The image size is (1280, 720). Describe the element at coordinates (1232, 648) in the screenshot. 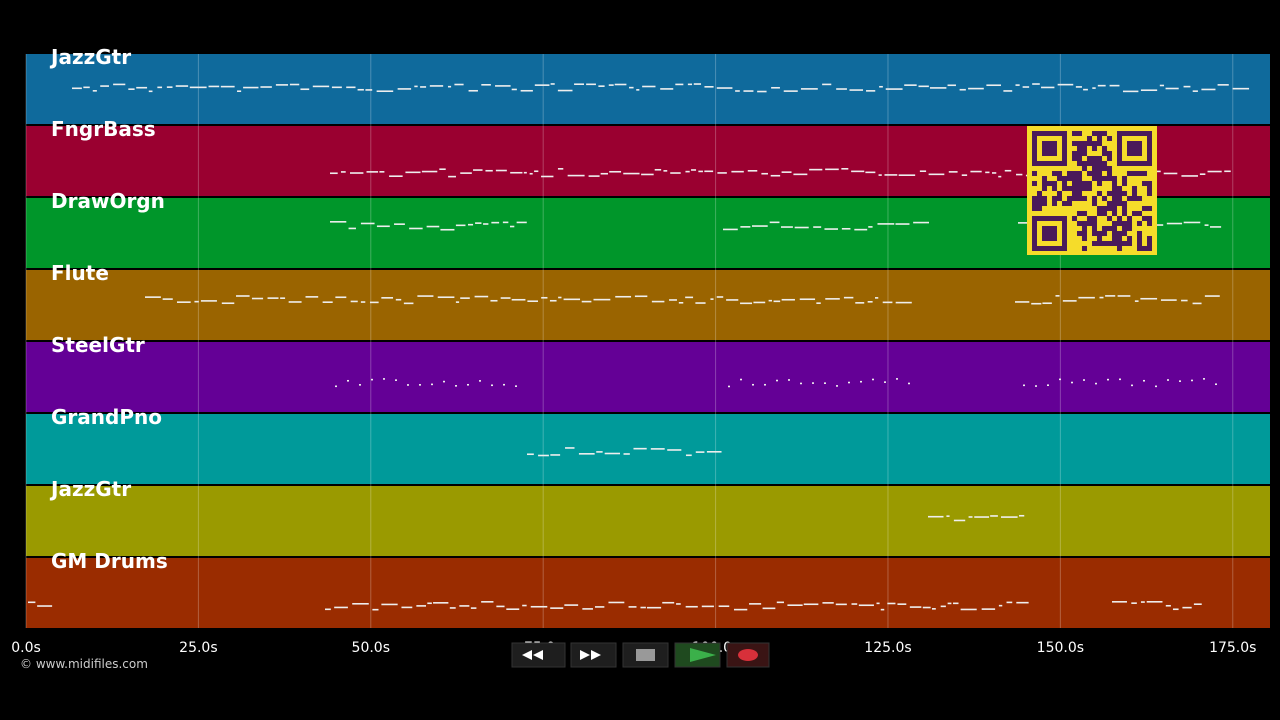

I see `time-tick-label: 175.0s` at that location.